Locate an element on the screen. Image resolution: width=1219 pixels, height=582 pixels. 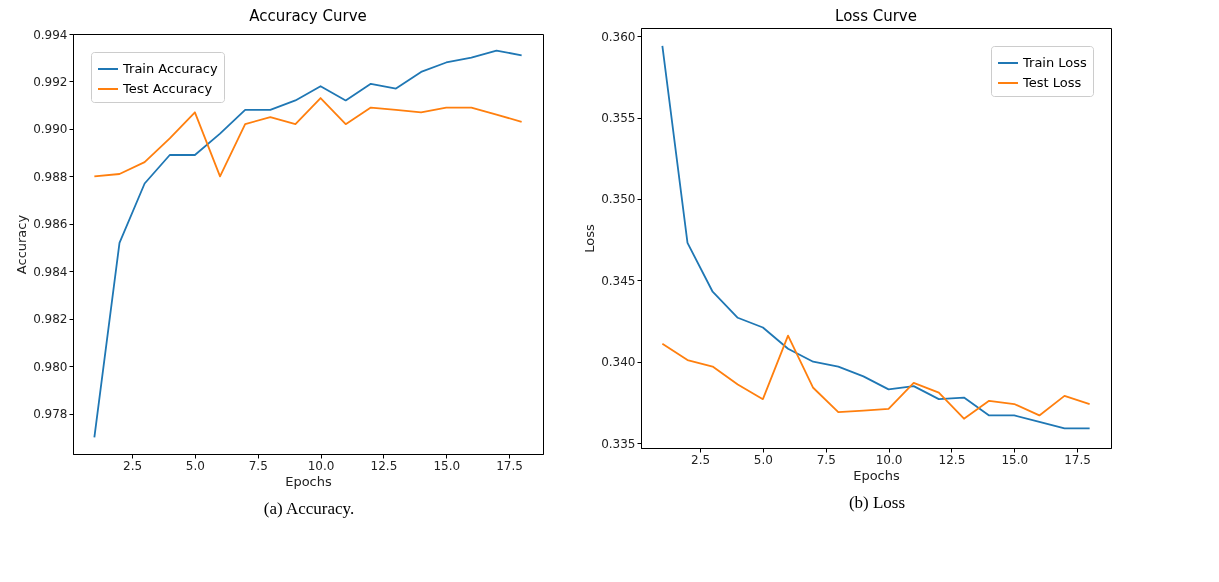
y-tick-label: 0.986 is located at coordinates (50, 224).